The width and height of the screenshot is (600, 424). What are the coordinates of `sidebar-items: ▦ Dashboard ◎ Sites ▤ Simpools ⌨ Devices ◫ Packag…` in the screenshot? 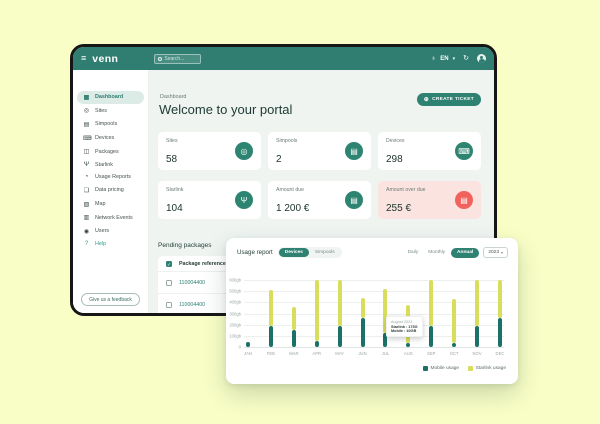 It's located at (110, 170).